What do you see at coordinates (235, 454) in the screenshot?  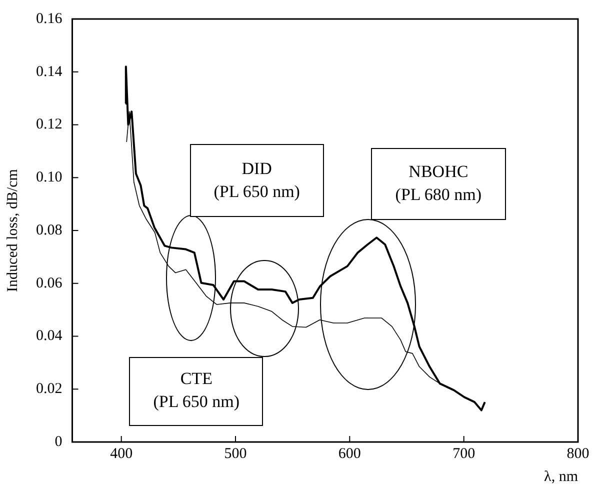 I see `x-tick-label: 500` at bounding box center [235, 454].